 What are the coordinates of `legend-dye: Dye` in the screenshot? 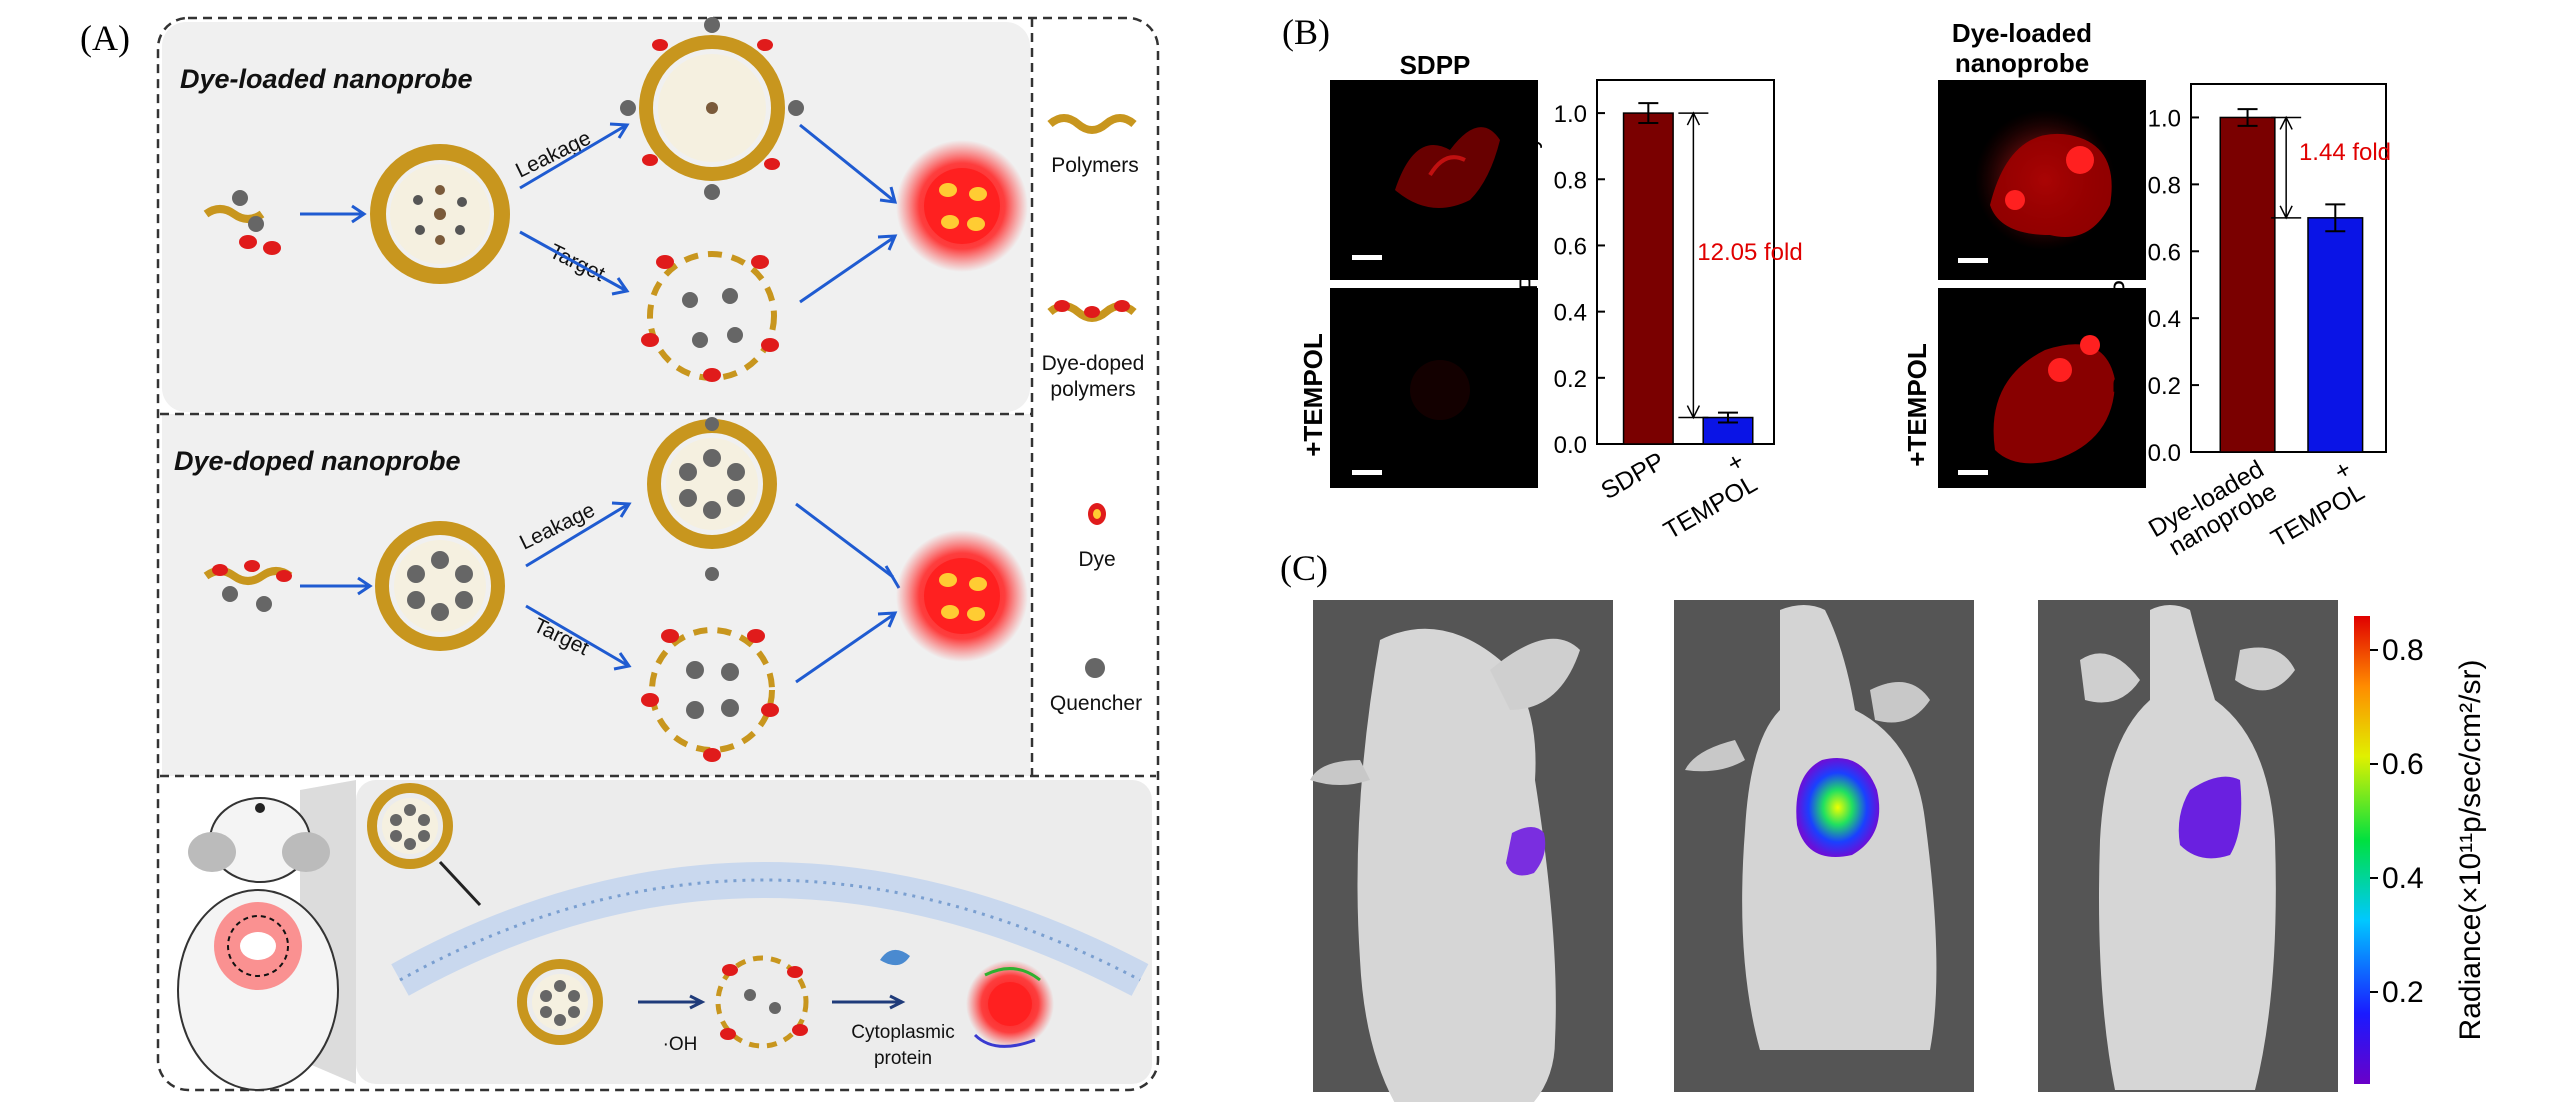 It's located at (1096, 559).